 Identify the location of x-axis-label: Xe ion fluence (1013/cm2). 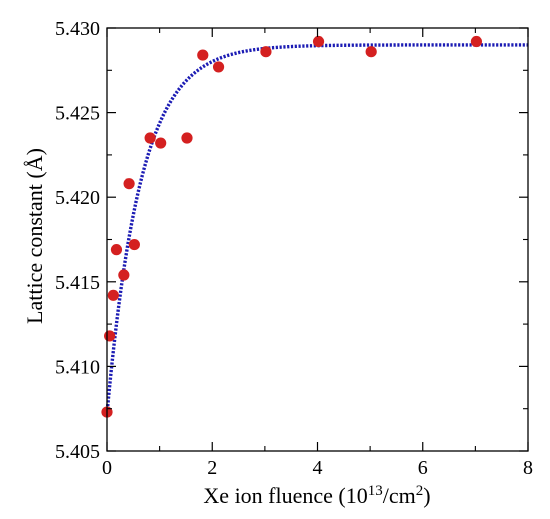
(316, 495).